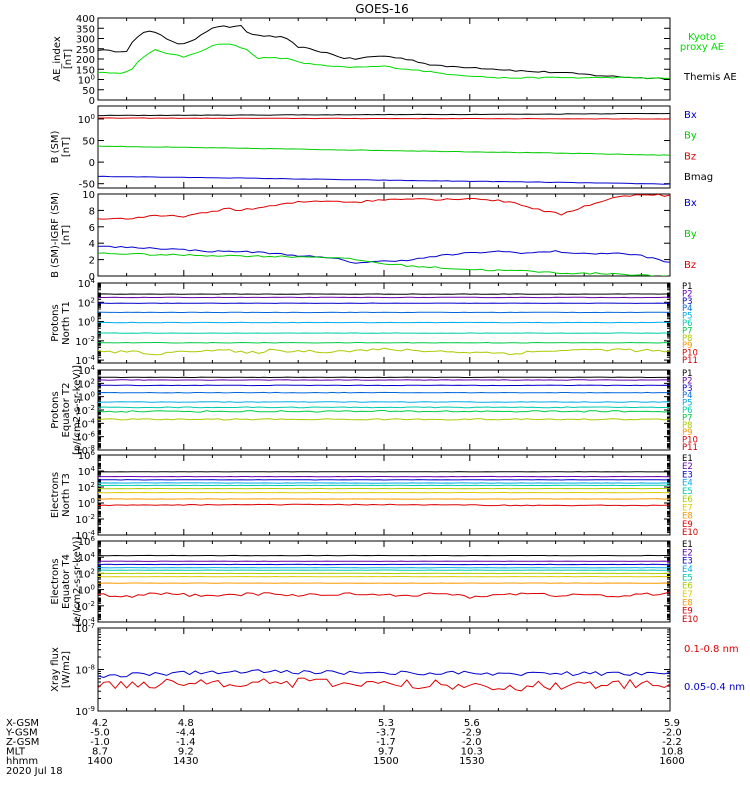 The height and width of the screenshot is (800, 750). What do you see at coordinates (99, 761) in the screenshot?
I see `footer-row-value: 1400` at bounding box center [99, 761].